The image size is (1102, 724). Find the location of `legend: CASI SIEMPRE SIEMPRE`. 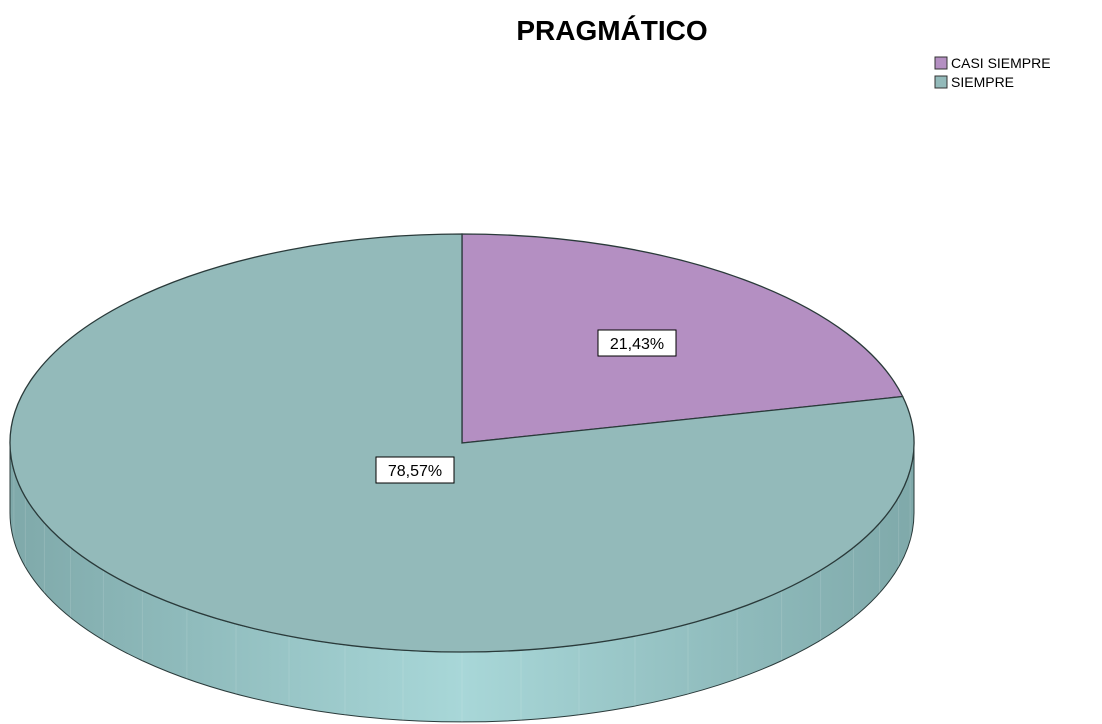

legend: CASI SIEMPRE SIEMPRE is located at coordinates (992, 72).